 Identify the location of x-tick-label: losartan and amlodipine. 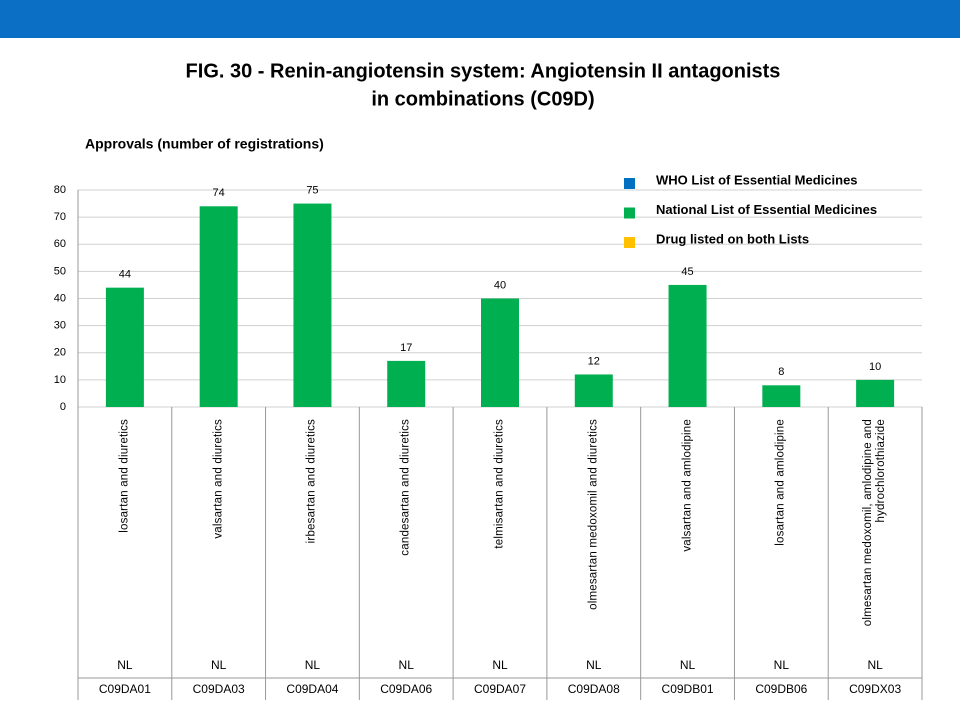
(780, 482).